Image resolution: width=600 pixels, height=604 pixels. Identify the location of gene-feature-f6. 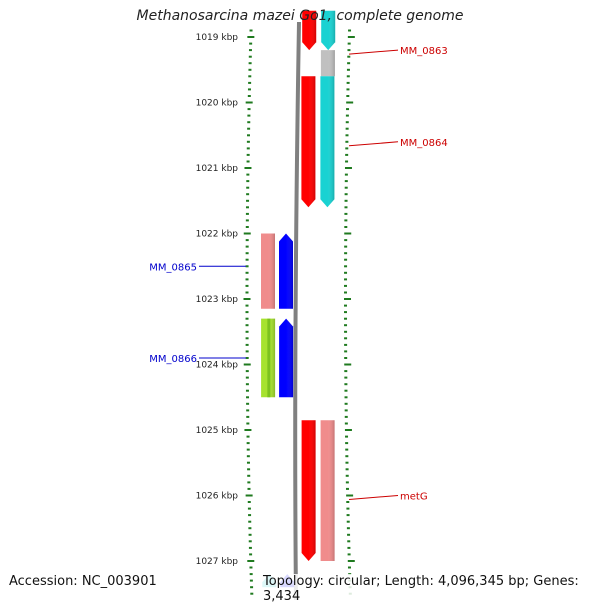
(268, 271).